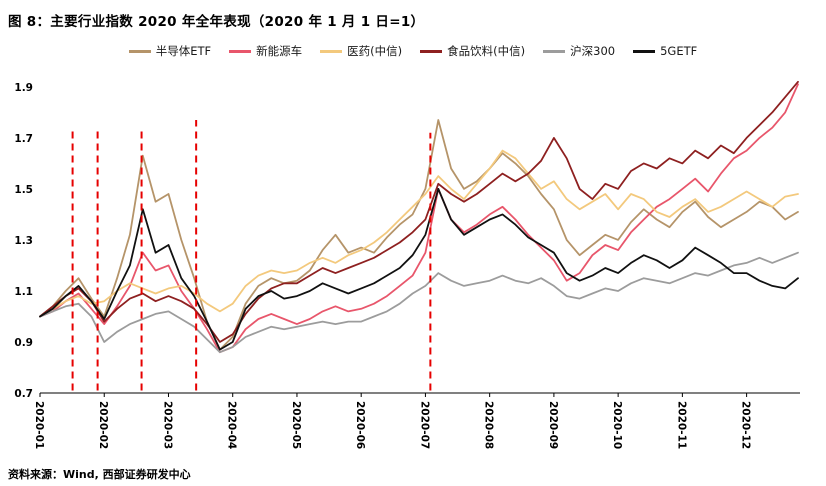 The image size is (826, 486). What do you see at coordinates (360, 425) in the screenshot?
I see `x-axis-tick-label: 2020-06` at bounding box center [360, 425].